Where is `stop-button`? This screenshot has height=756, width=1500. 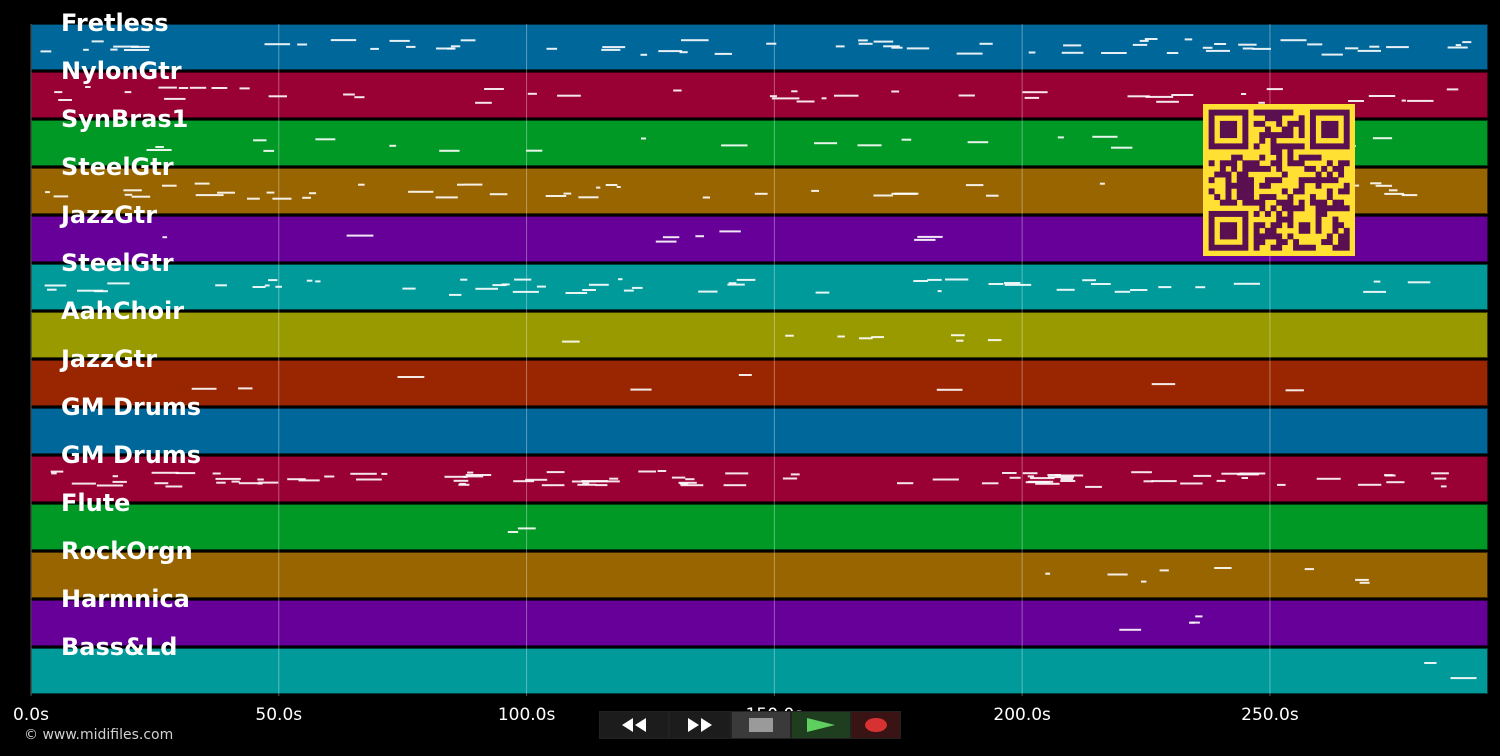 stop-button is located at coordinates (761, 725).